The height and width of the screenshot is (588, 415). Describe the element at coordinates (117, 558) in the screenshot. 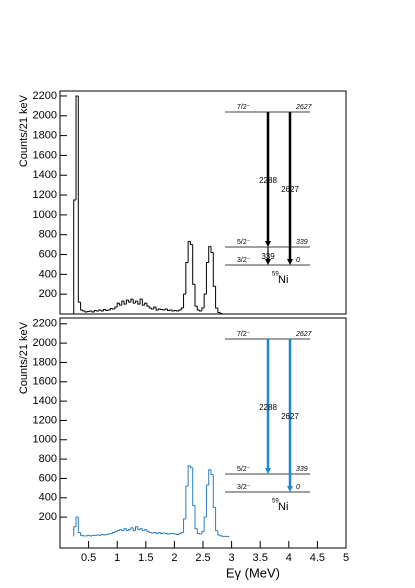

I see `x-tick-label: 1` at that location.